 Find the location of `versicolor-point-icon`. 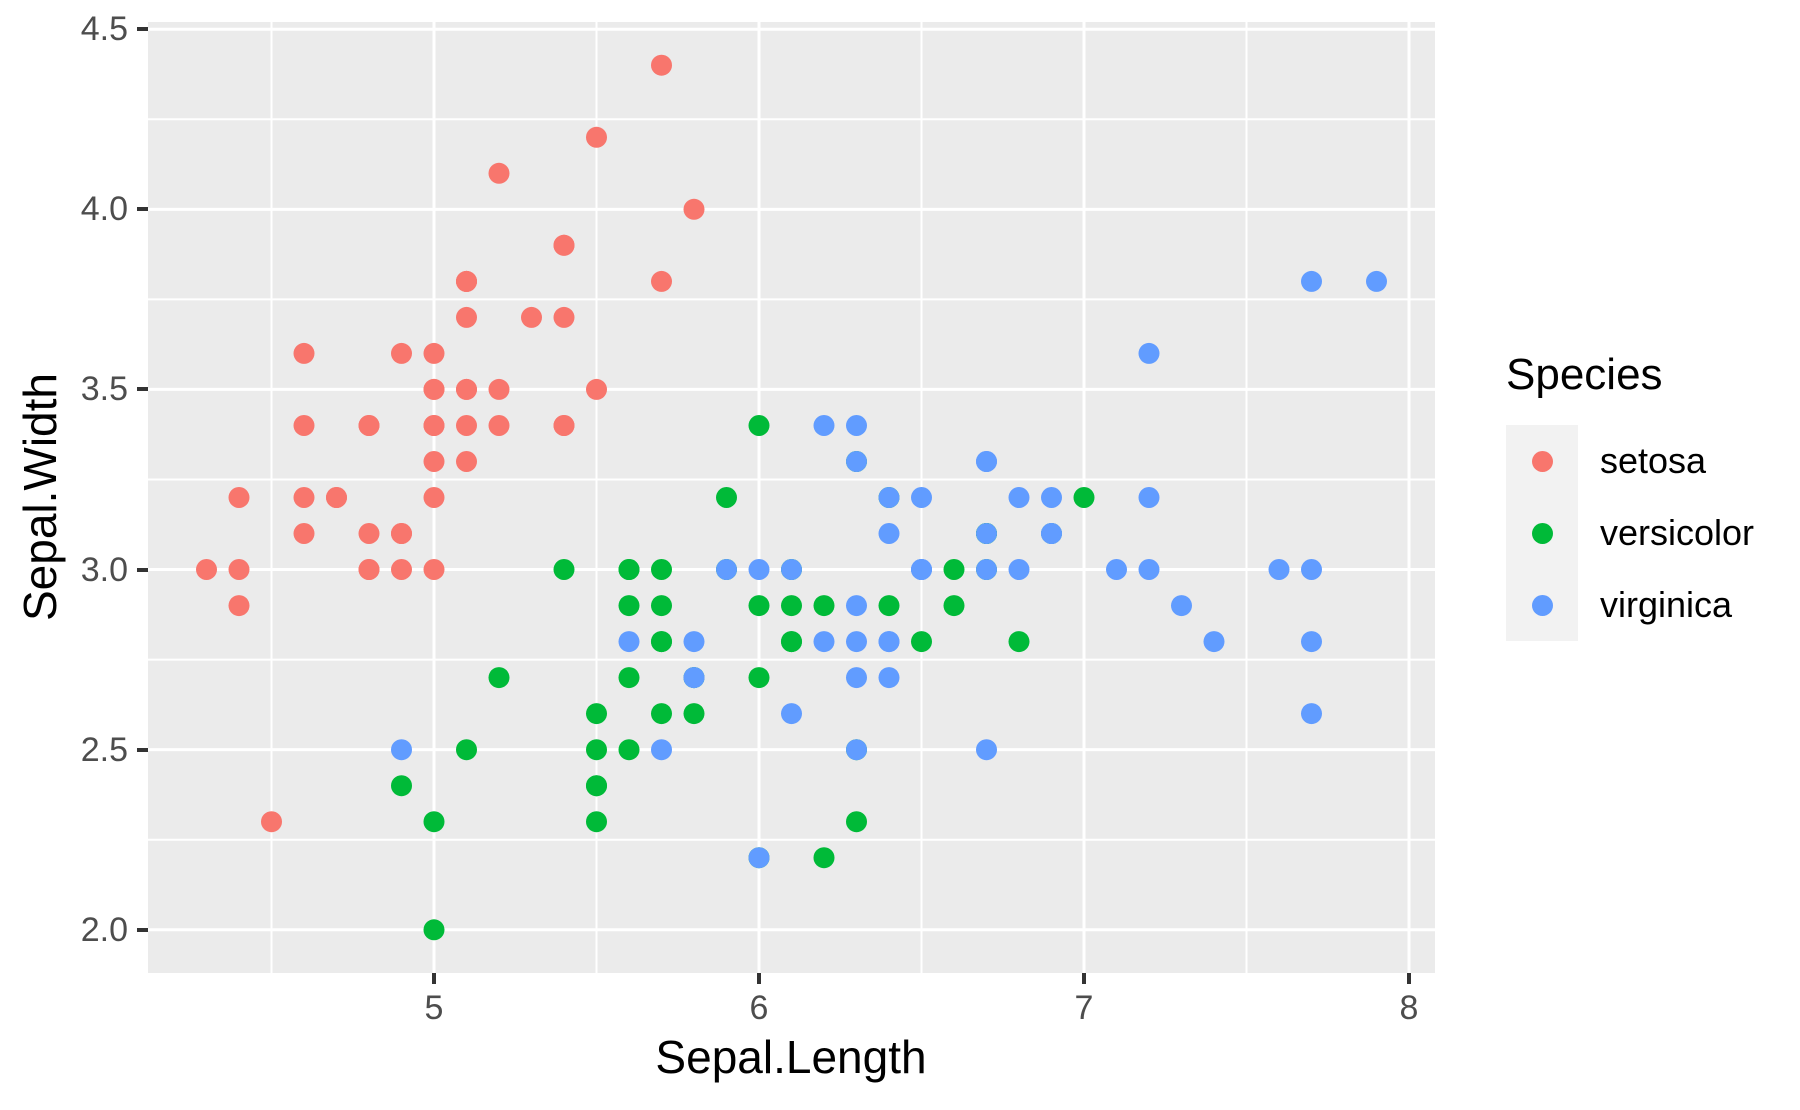

versicolor-point-icon is located at coordinates (1542, 533).